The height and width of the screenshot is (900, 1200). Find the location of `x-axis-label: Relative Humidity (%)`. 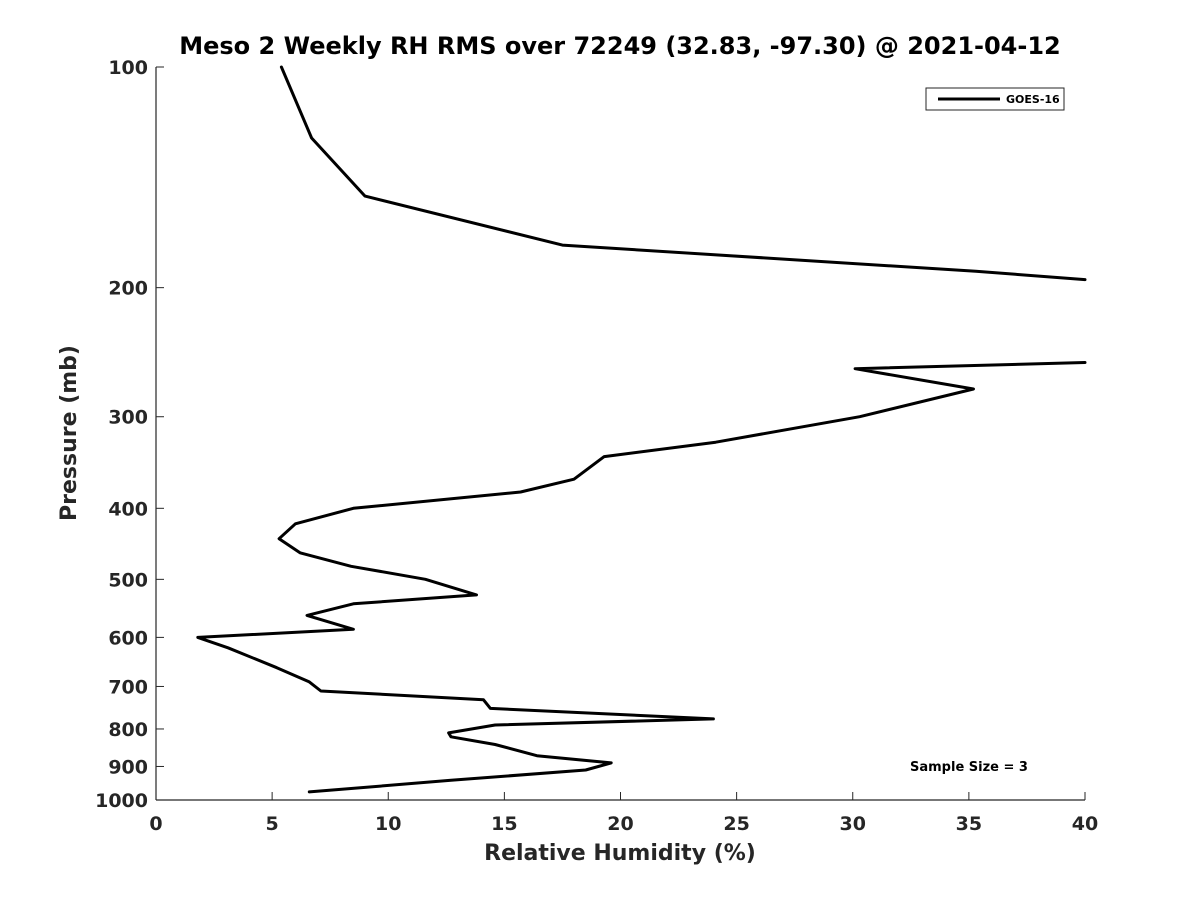

x-axis-label: Relative Humidity (%) is located at coordinates (620, 853).